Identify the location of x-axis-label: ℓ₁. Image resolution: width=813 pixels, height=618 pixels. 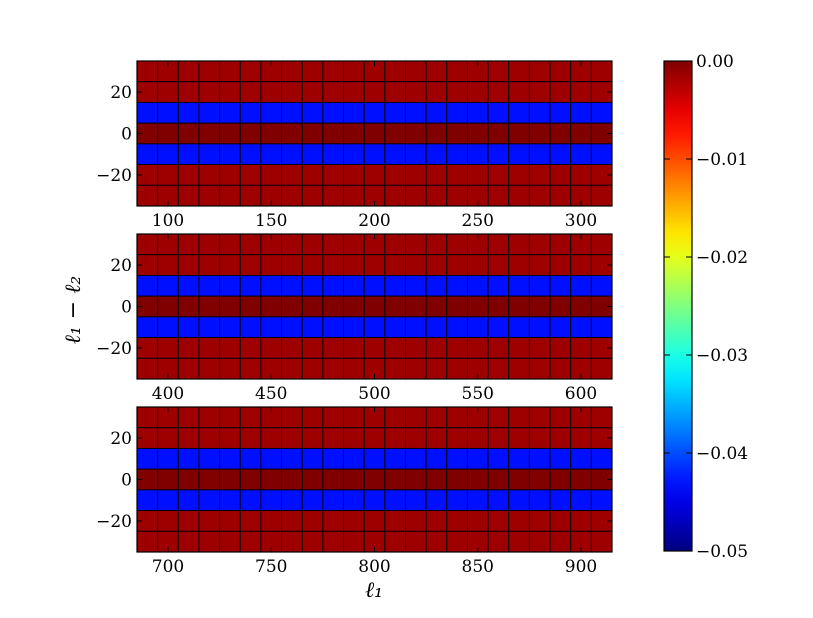
(374, 590).